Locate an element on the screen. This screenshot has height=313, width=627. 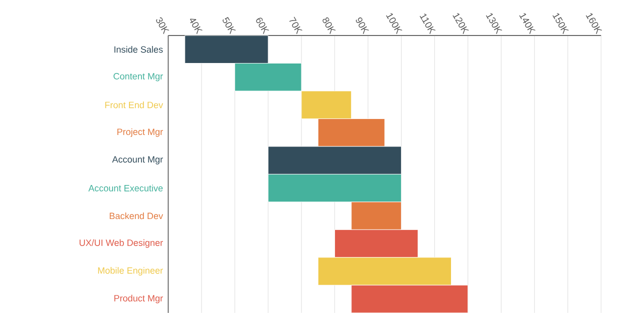
y-tick-label: Account Executive is located at coordinates (125, 188).